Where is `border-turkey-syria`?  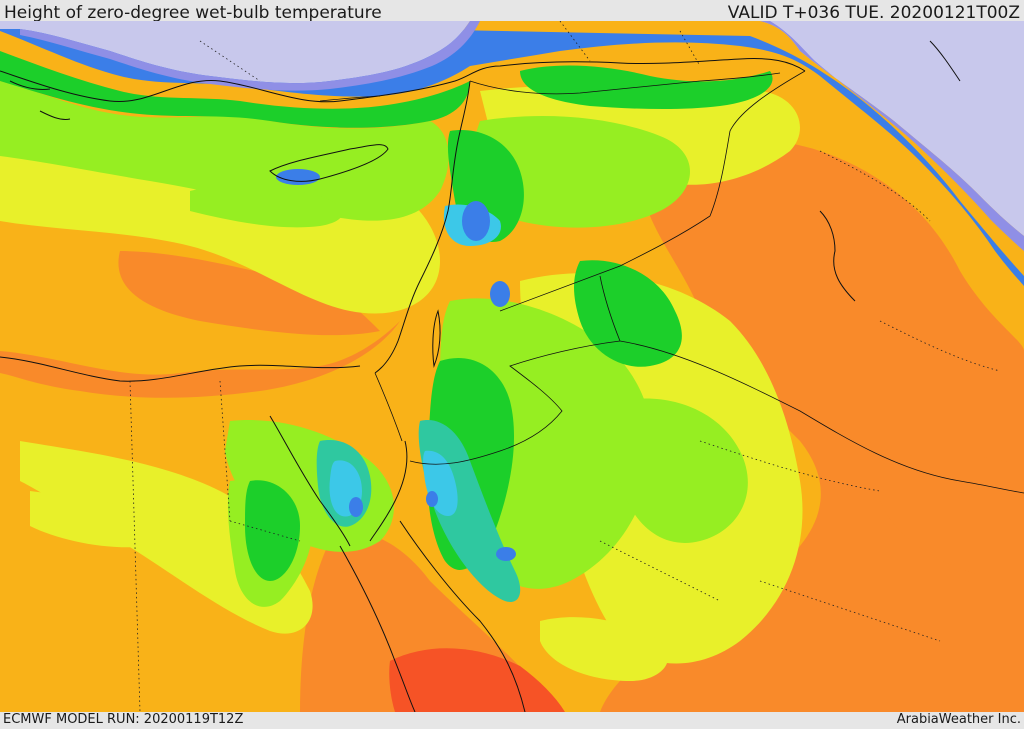
border-turkey-syria is located at coordinates (625, 83).